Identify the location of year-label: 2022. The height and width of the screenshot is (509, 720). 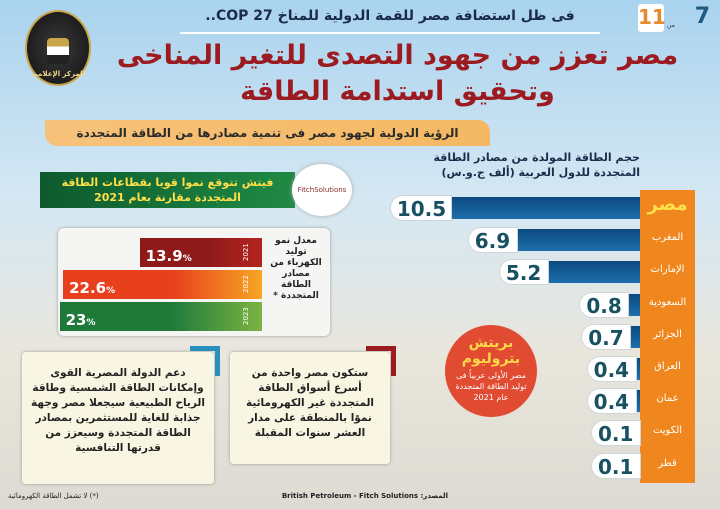
(246, 284).